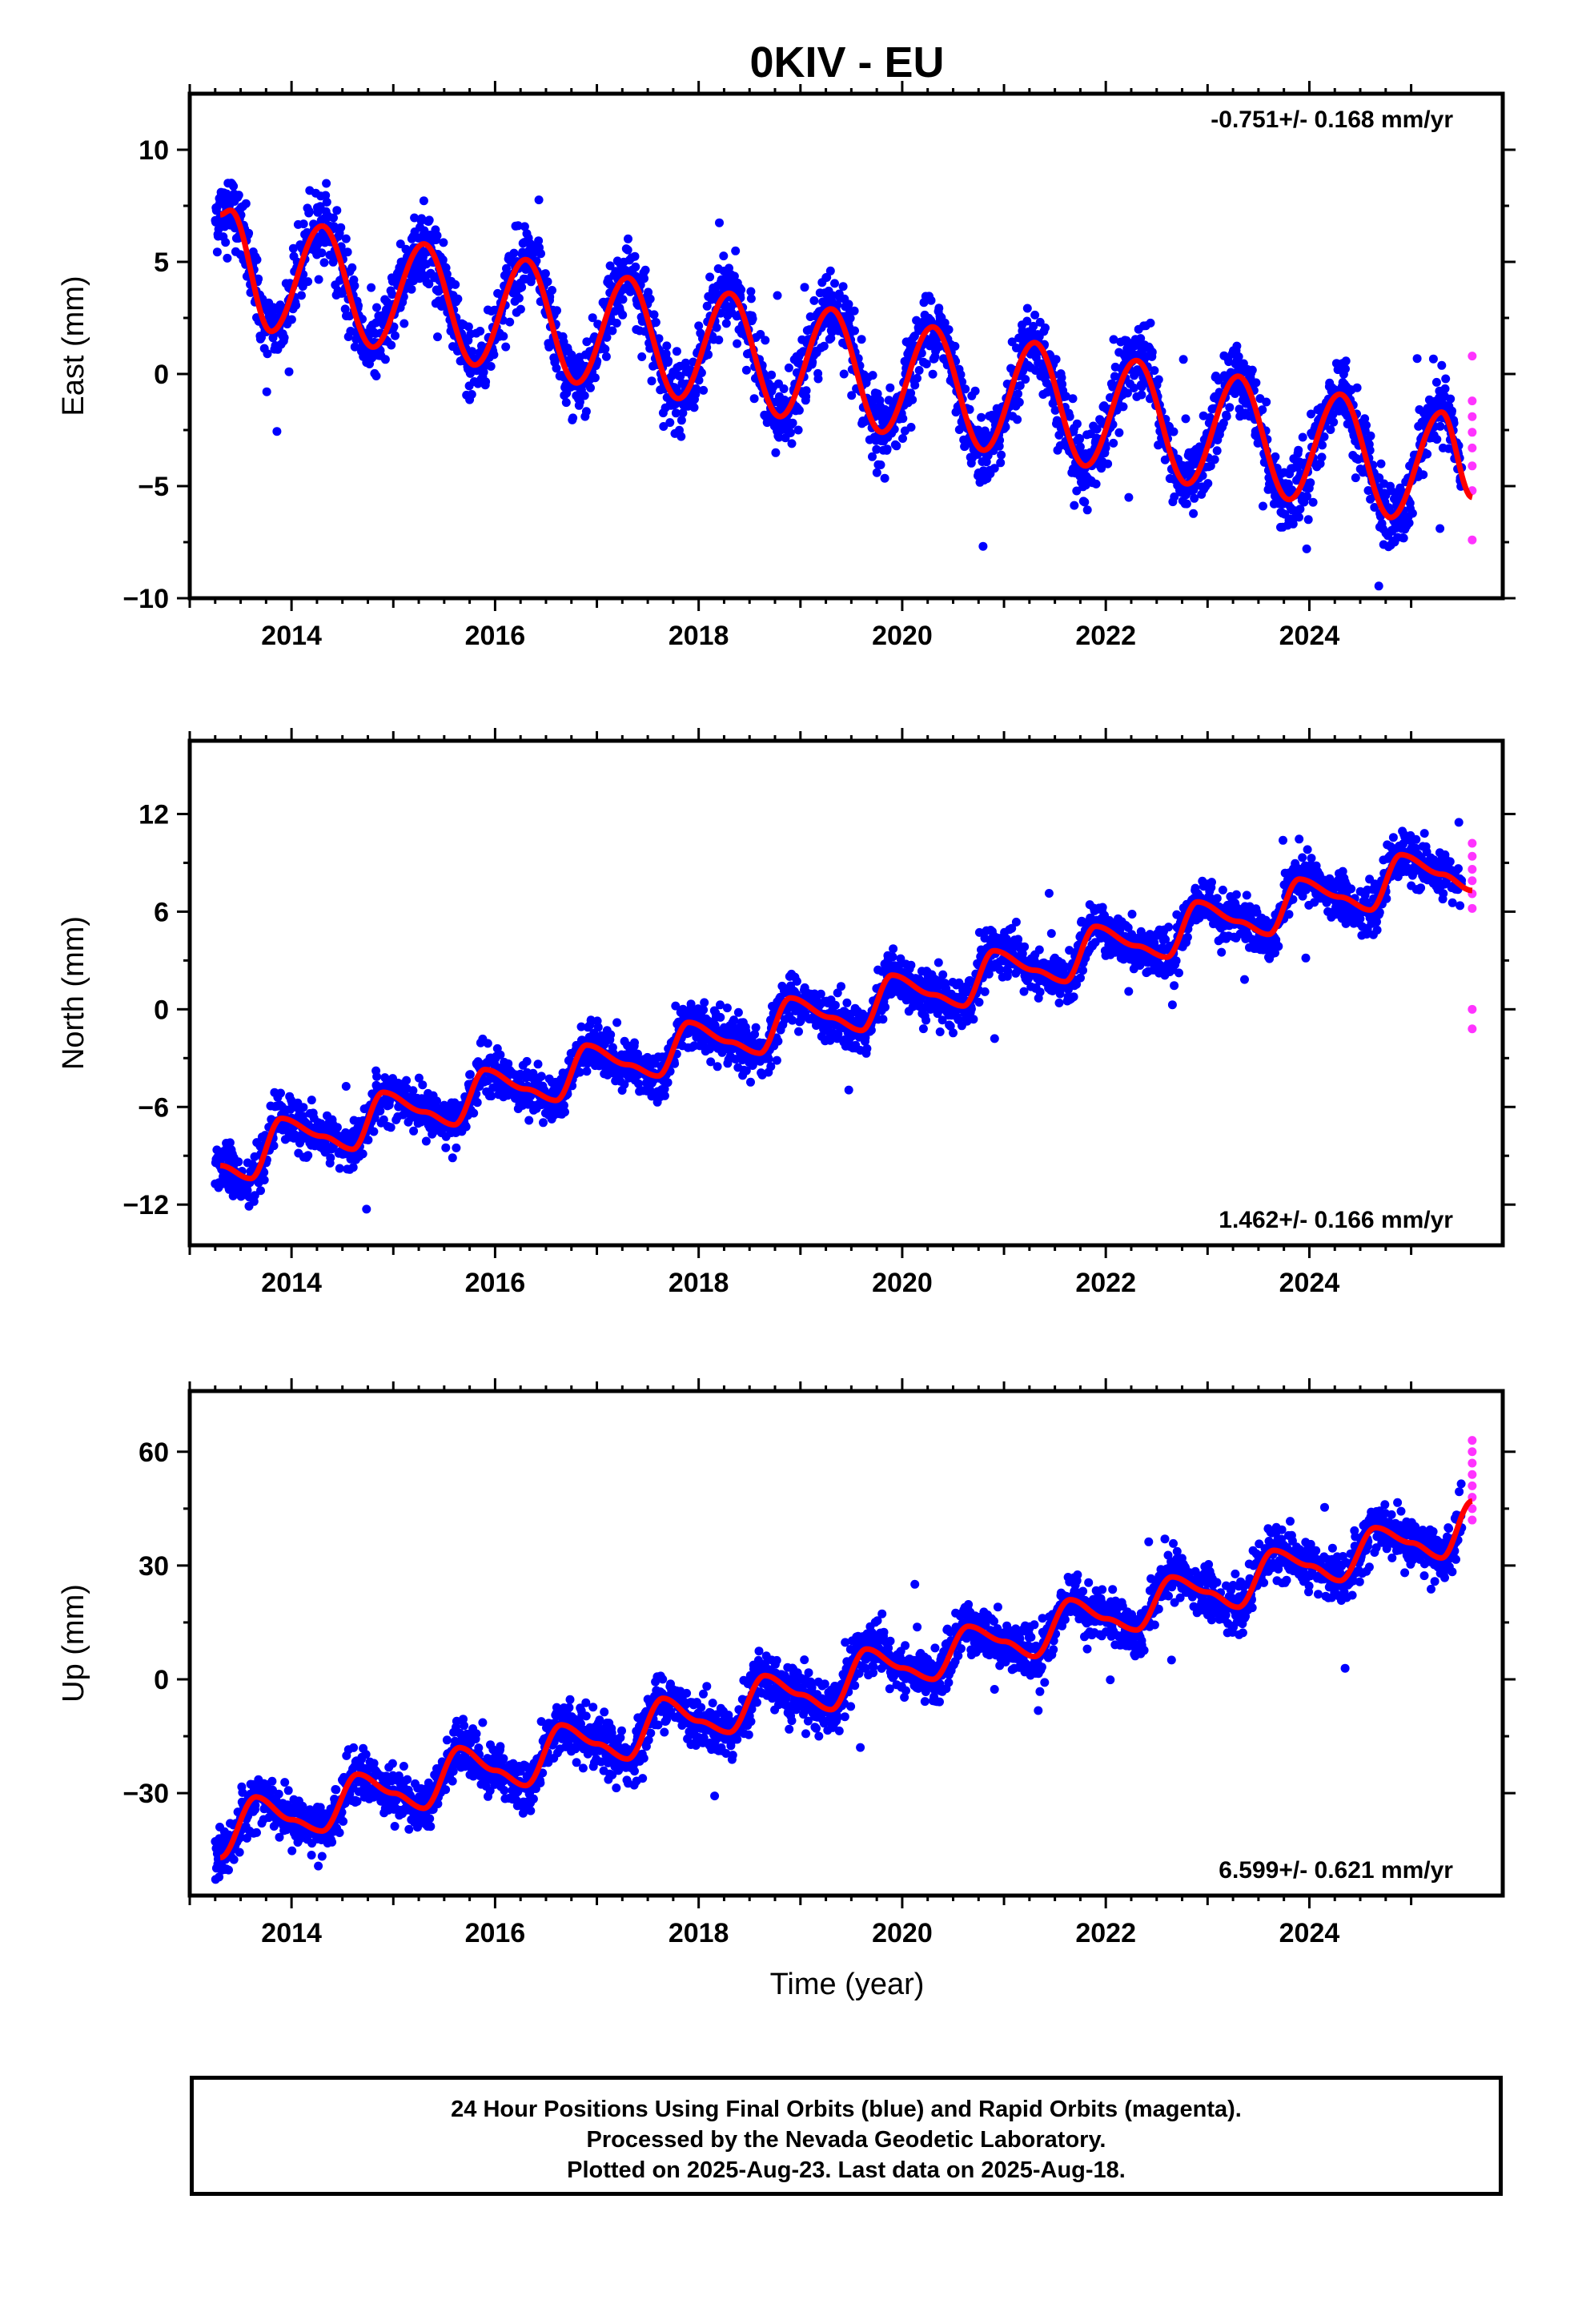 This screenshot has width=1582, height=2324. I want to click on y-tick-label: 5, so click(161, 262).